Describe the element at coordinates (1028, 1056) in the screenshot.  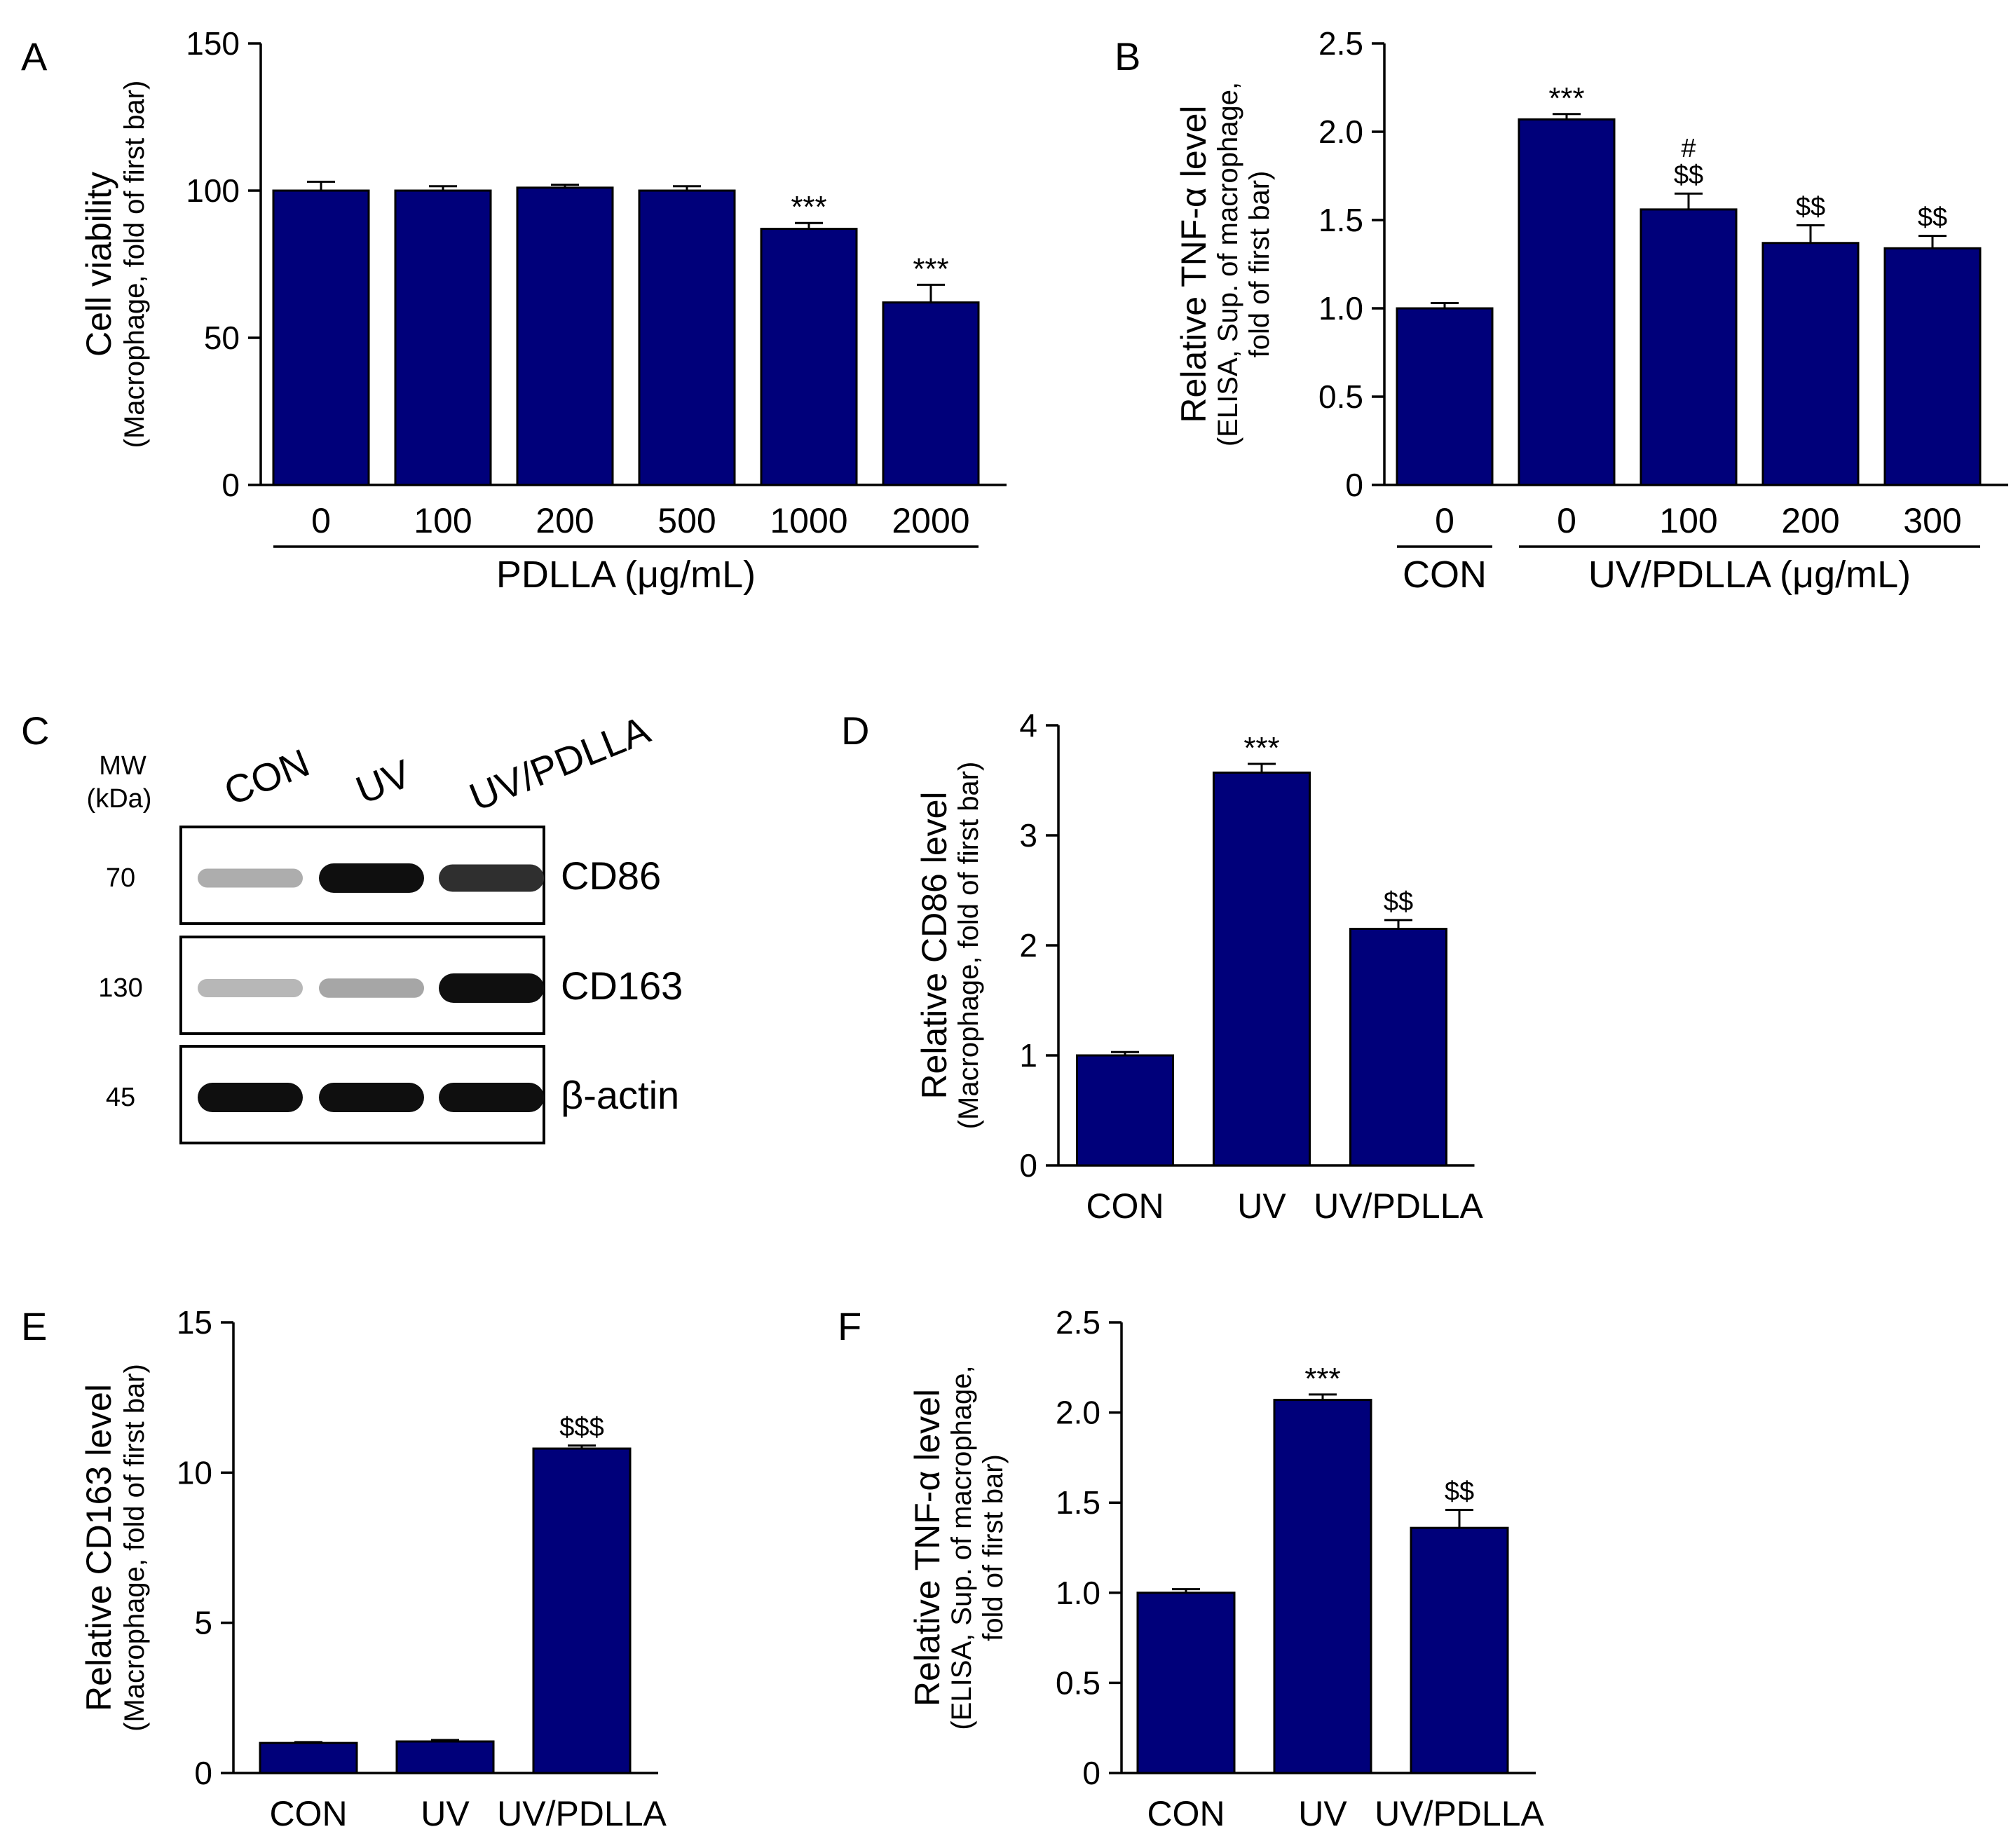
I see `y-tick-label: 1` at that location.